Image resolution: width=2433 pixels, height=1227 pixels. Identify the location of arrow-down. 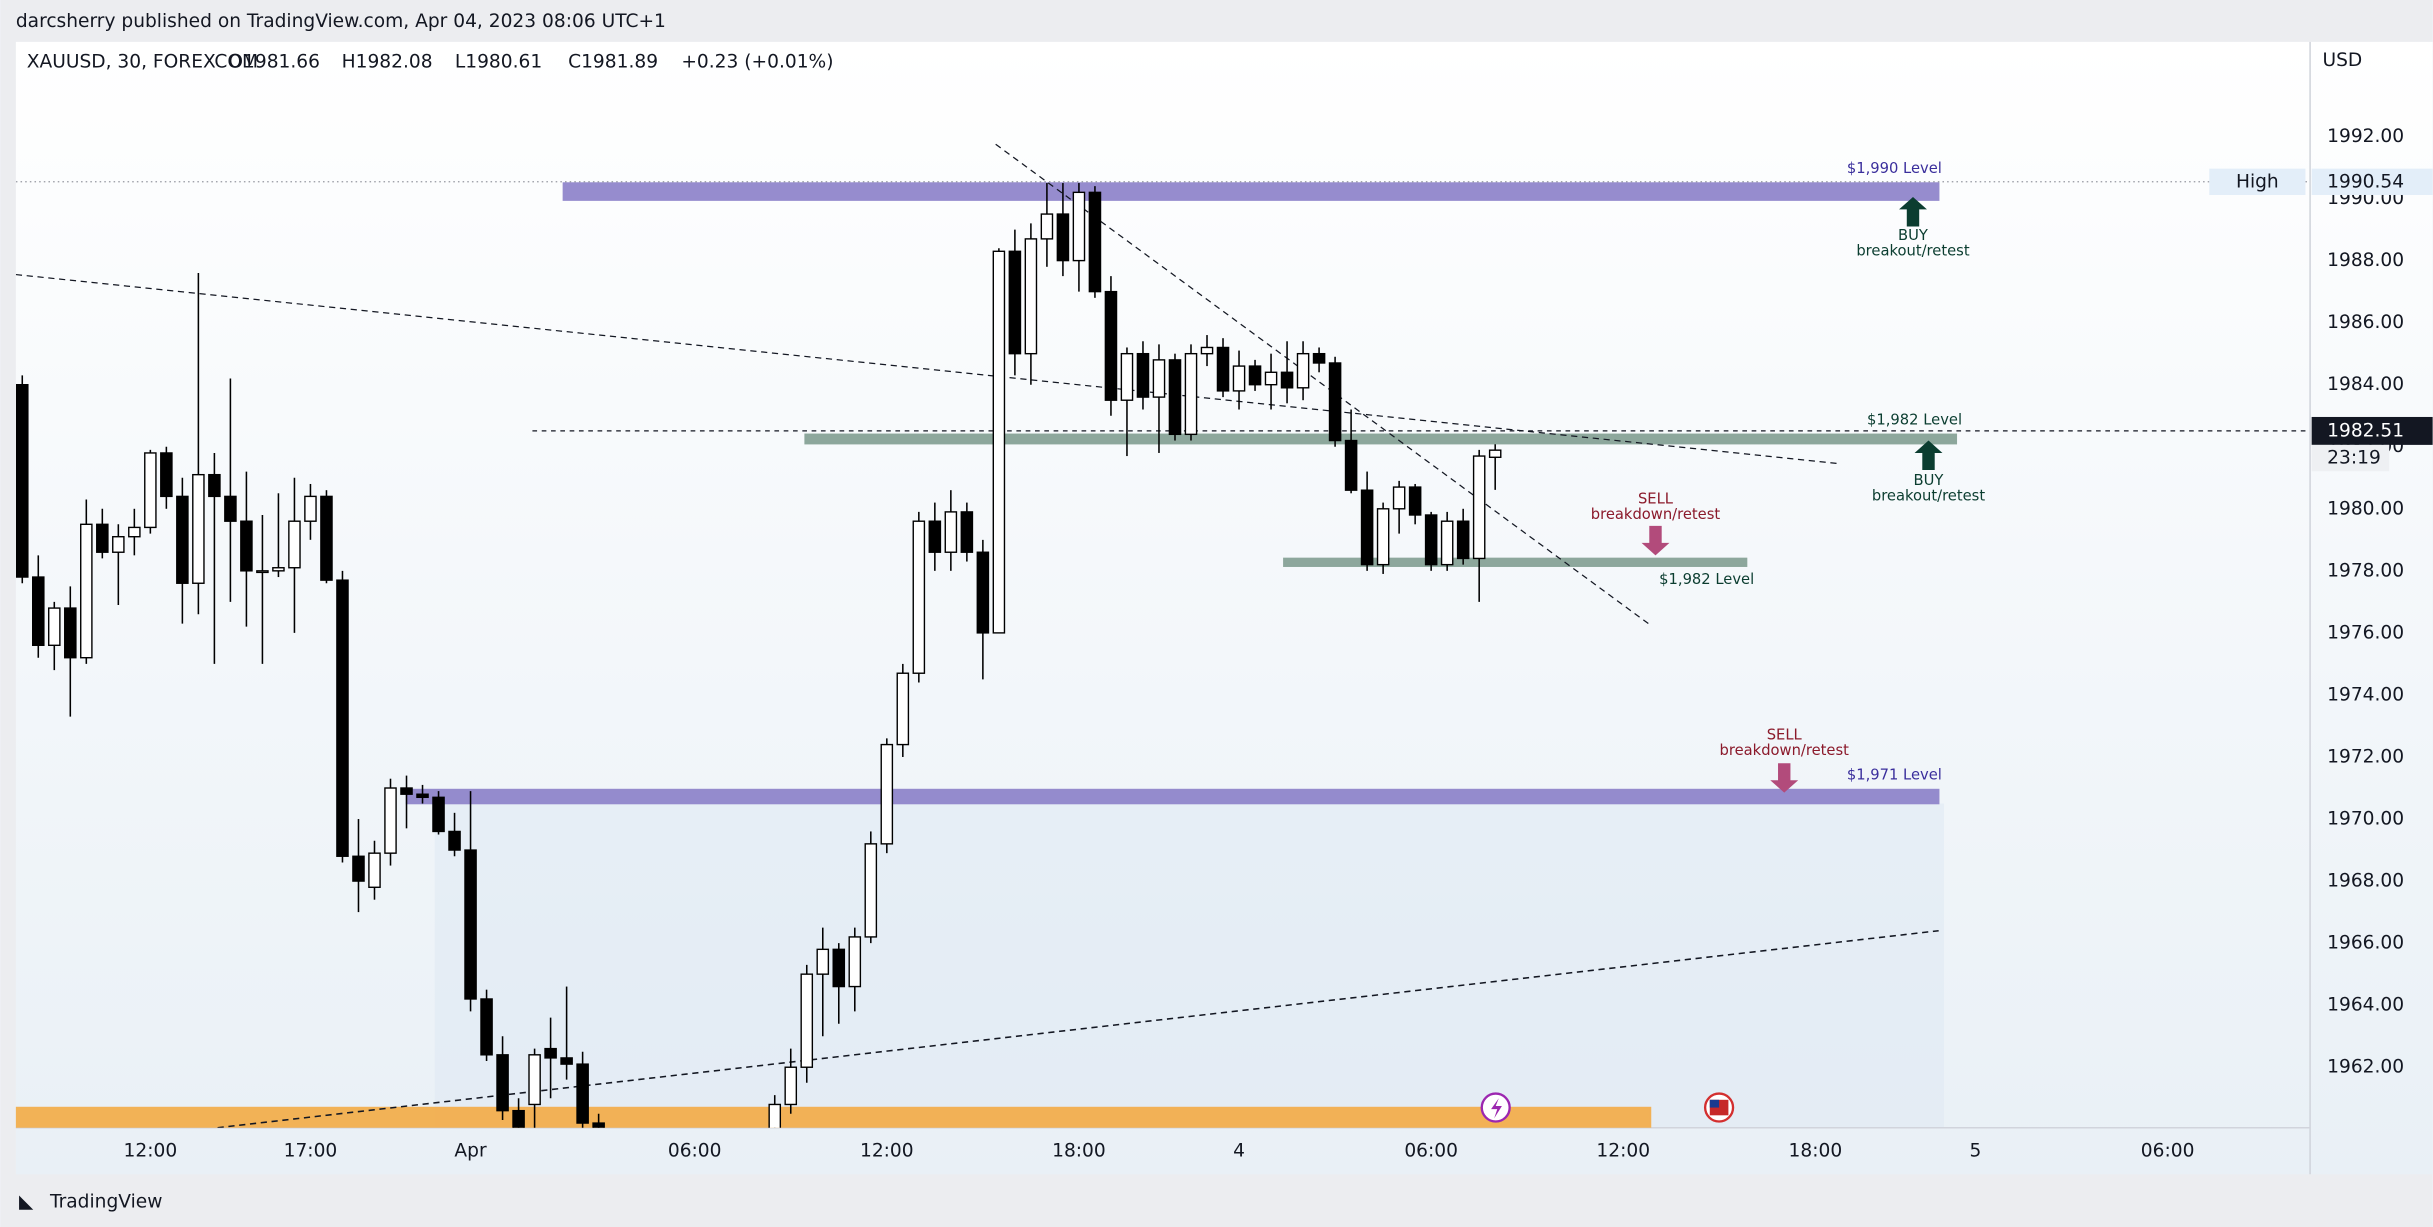
(1655, 540).